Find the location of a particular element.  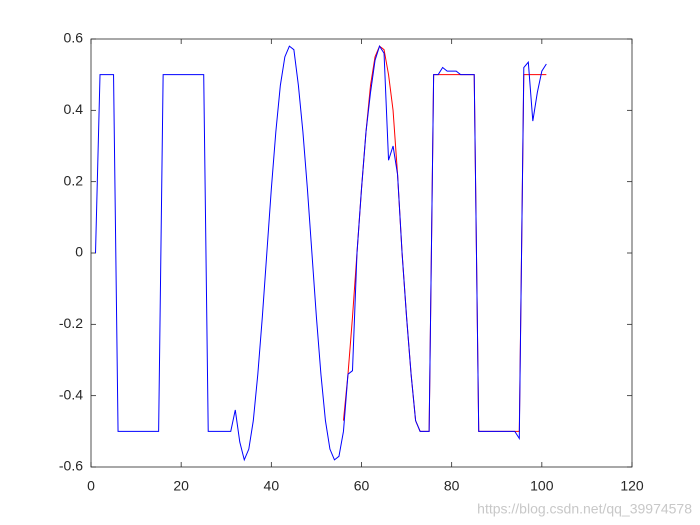

x-tick-label: 0 is located at coordinates (91, 486).